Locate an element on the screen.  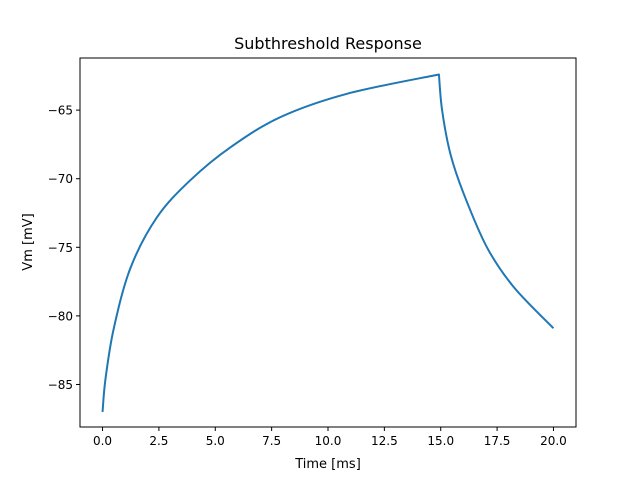
y-axis-label: Vm [mV] is located at coordinates (28, 241).